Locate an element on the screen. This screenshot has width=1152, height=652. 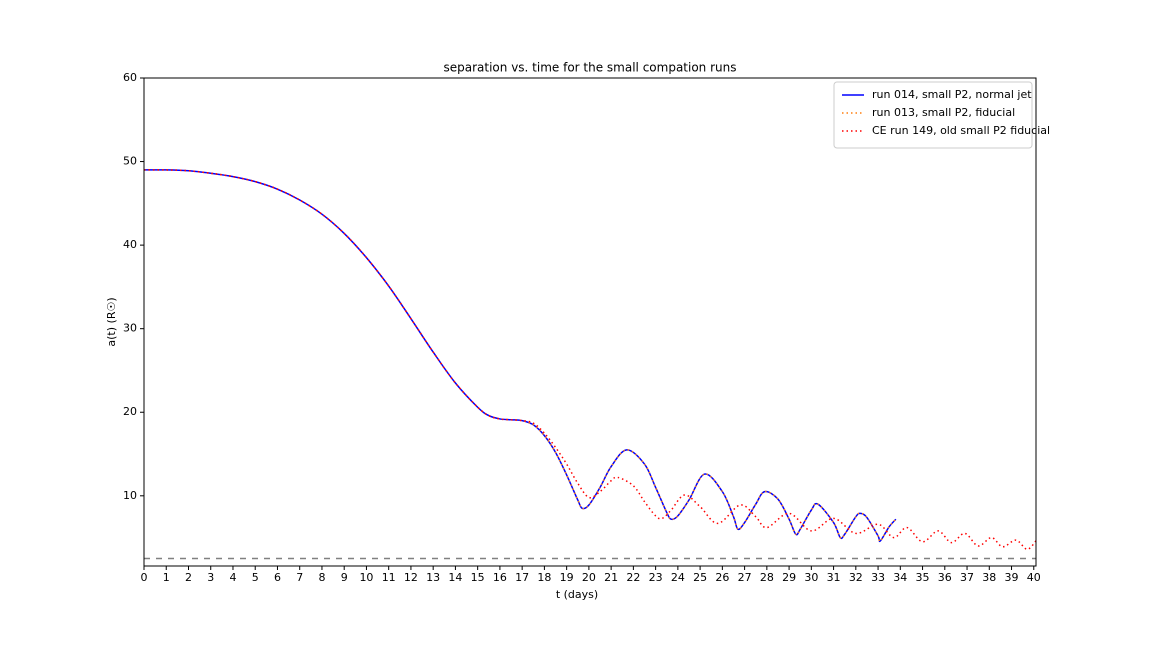
x-tick-label: 15 is located at coordinates (478, 577).